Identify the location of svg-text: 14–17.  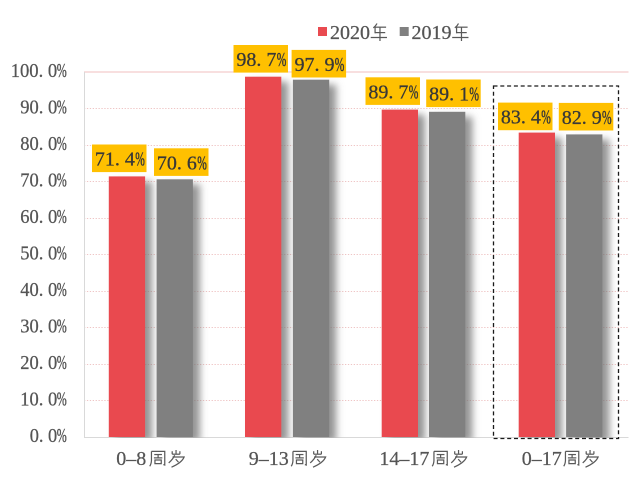
(404, 459).